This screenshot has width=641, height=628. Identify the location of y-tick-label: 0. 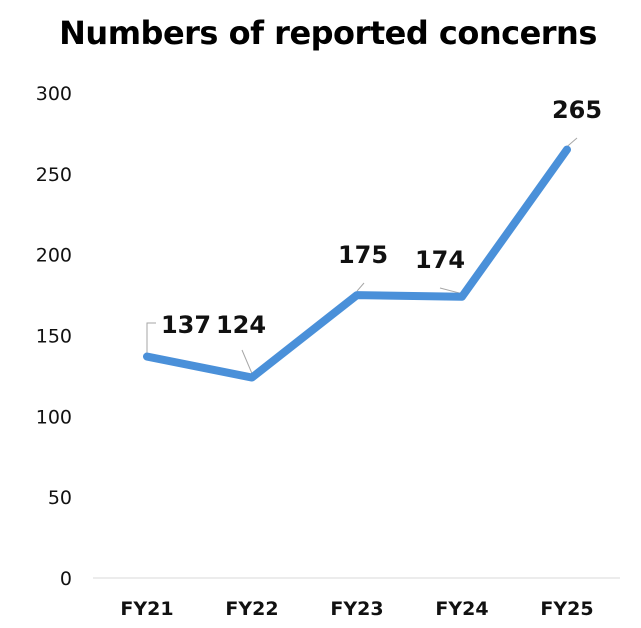
(66, 579).